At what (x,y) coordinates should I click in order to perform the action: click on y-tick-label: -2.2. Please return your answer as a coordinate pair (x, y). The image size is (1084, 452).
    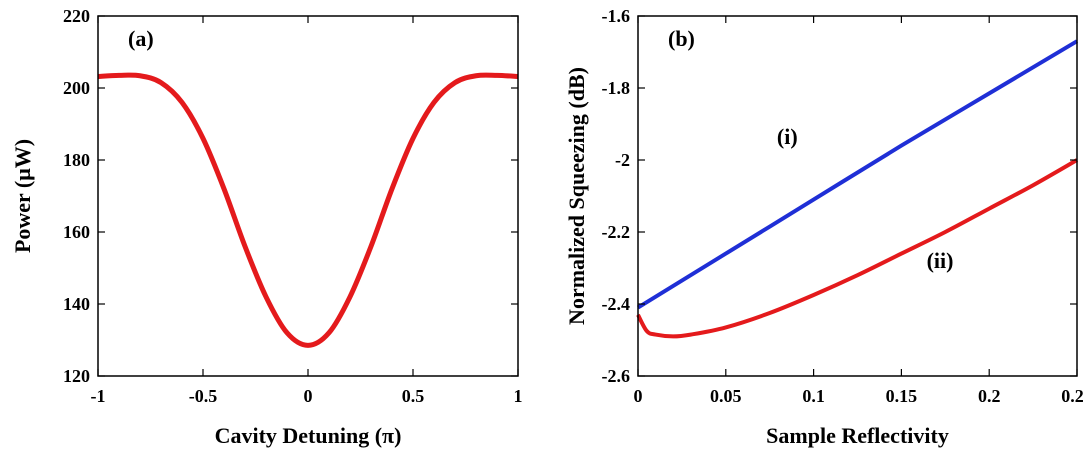
    Looking at the image, I should click on (616, 232).